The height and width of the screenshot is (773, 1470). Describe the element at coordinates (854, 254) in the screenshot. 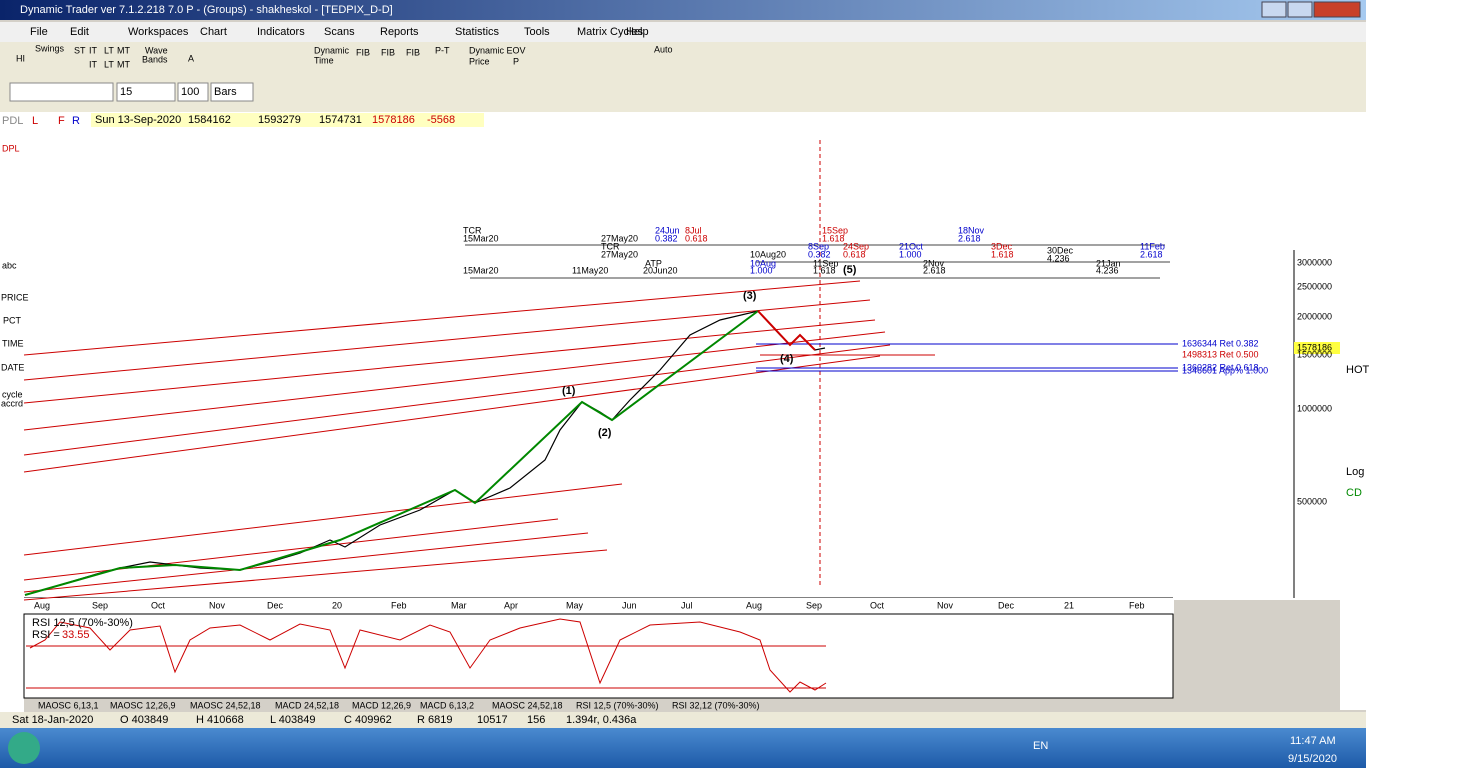

I see `time-label: 0.618` at that location.